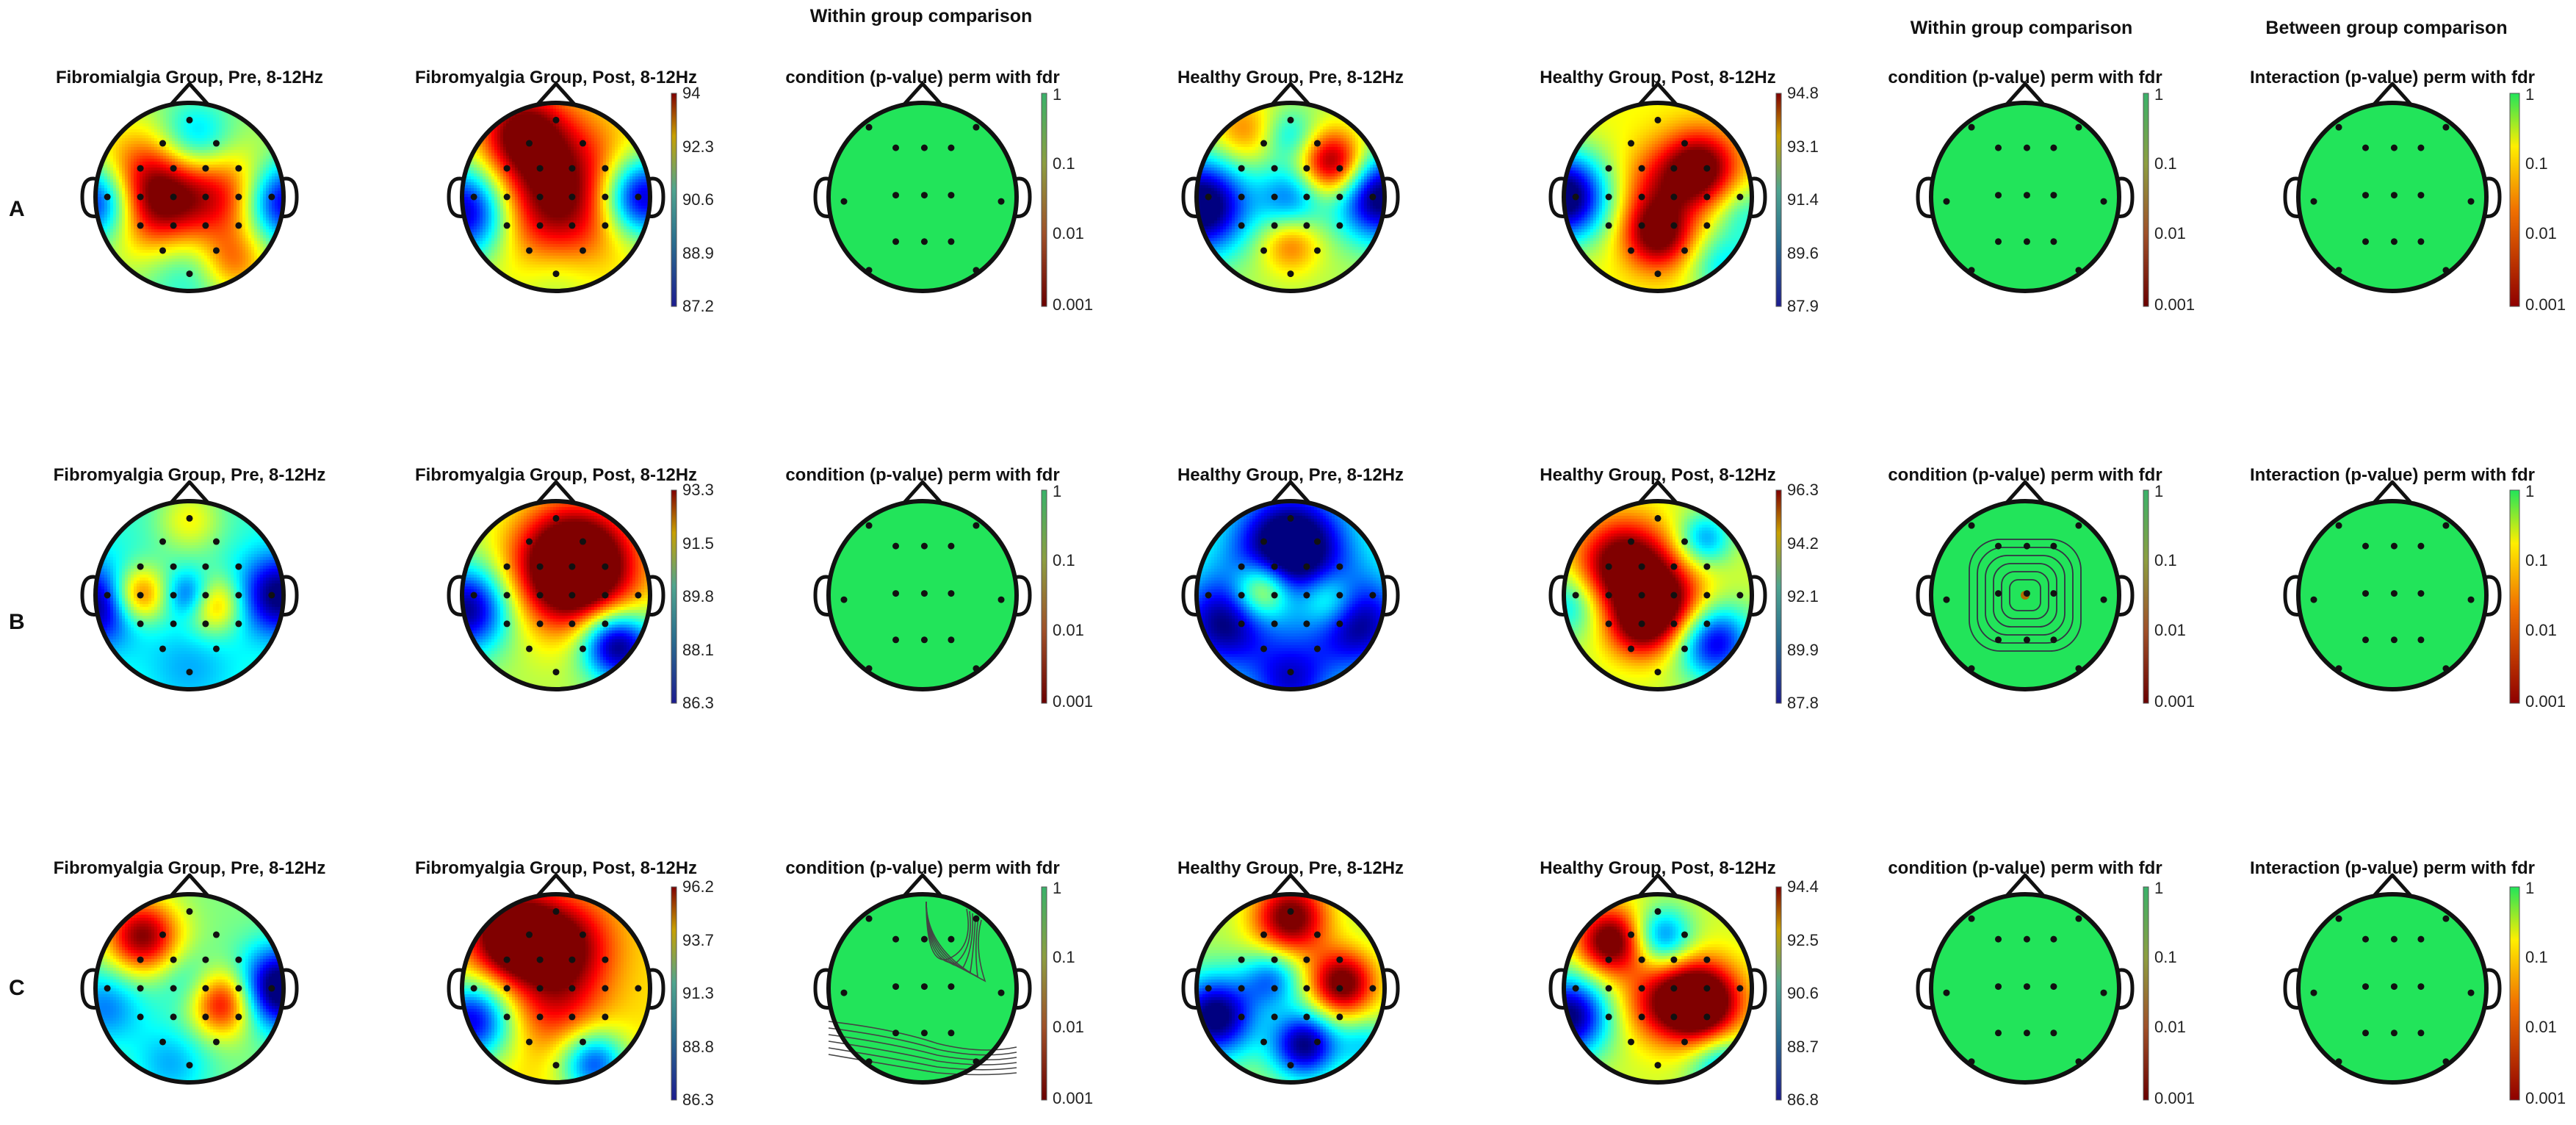  What do you see at coordinates (1057, 491) in the screenshot?
I see `colorbar-tick-label: 1` at bounding box center [1057, 491].